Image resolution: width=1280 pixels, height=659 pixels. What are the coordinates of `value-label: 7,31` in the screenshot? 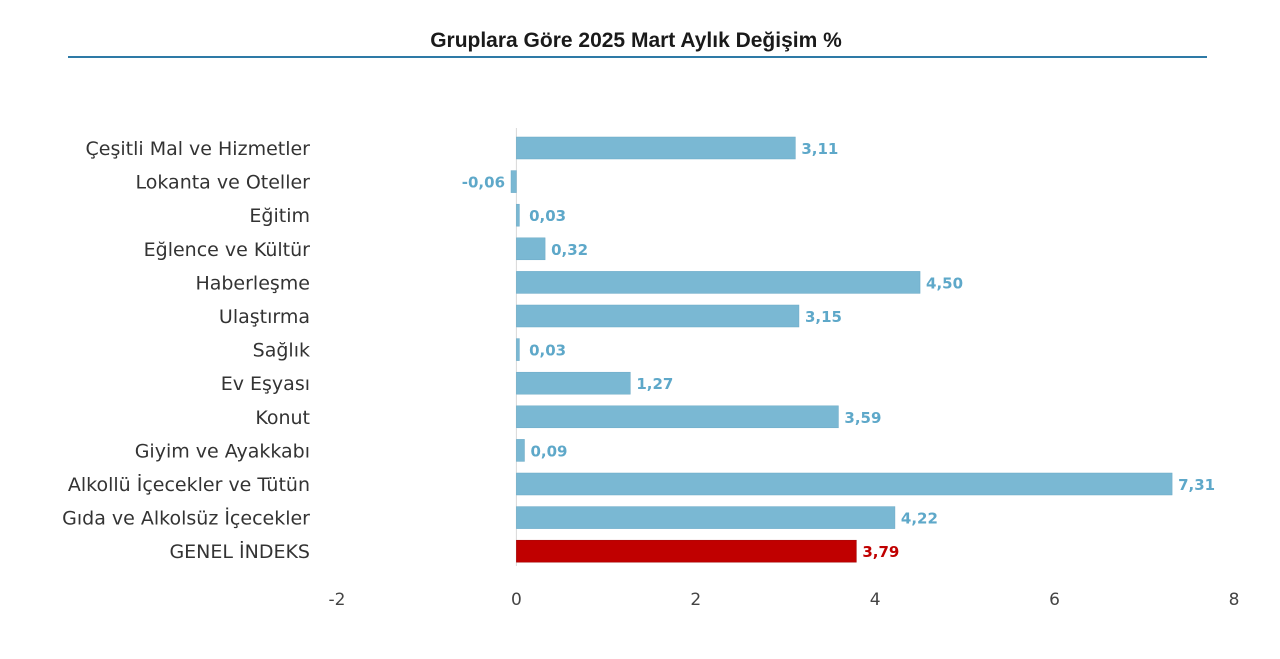 It's located at (1196, 485).